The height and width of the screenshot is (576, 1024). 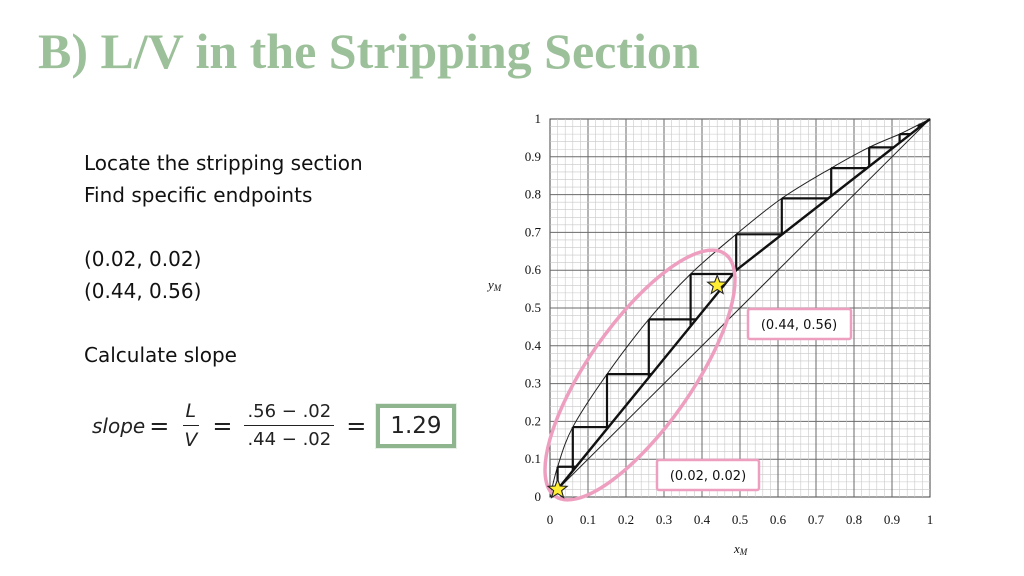 I want to click on y-tick-label: 0.4, so click(x=533, y=345).